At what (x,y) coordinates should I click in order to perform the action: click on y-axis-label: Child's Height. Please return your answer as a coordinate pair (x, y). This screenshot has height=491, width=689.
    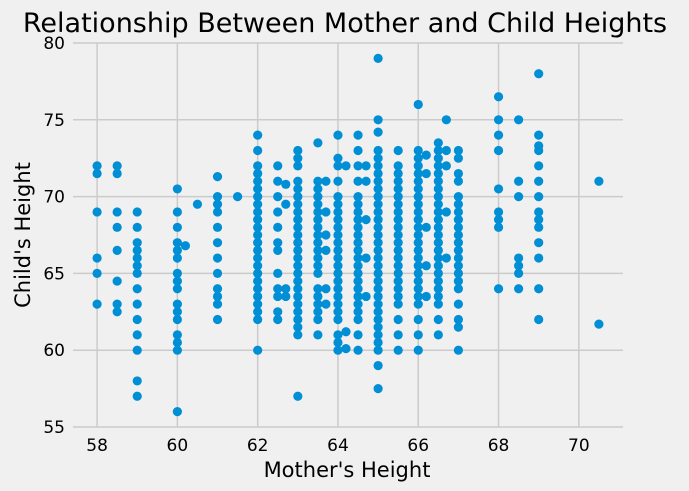
    Looking at the image, I should click on (23, 235).